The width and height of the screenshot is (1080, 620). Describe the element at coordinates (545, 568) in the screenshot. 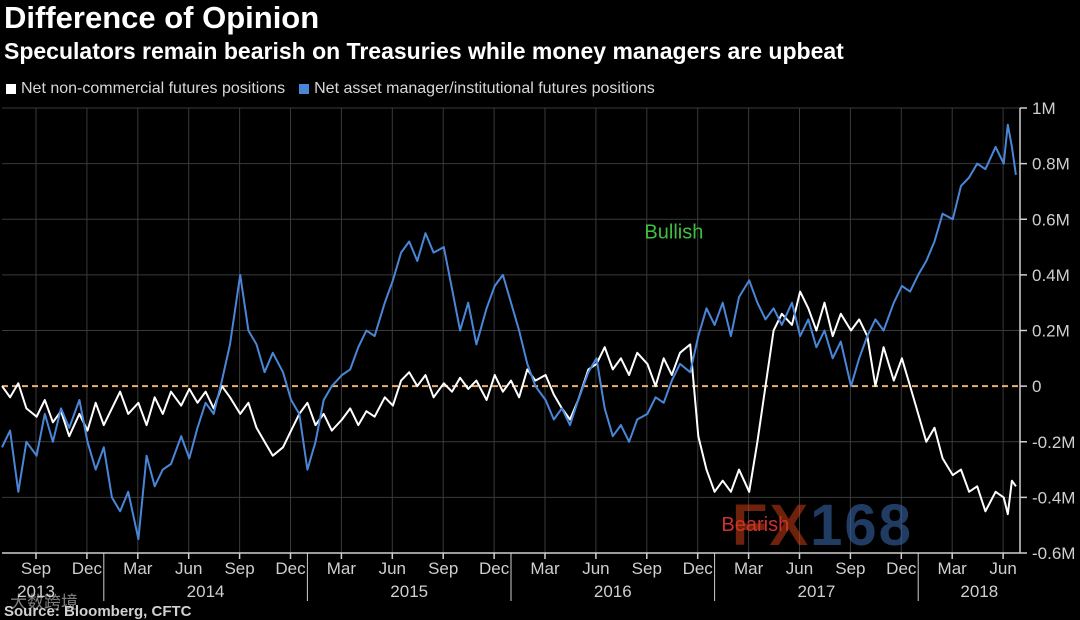

I see `x-tick-label-10: Mar` at that location.